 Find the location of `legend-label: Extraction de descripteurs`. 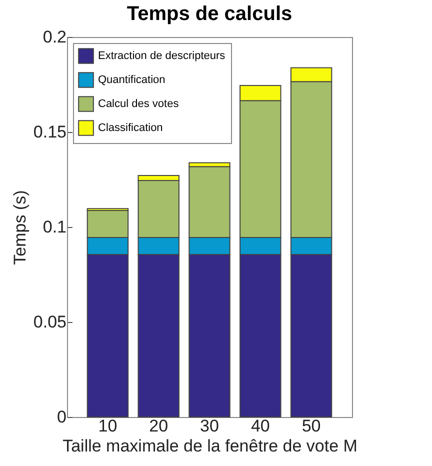

legend-label: Extraction de descripteurs is located at coordinates (162, 56).